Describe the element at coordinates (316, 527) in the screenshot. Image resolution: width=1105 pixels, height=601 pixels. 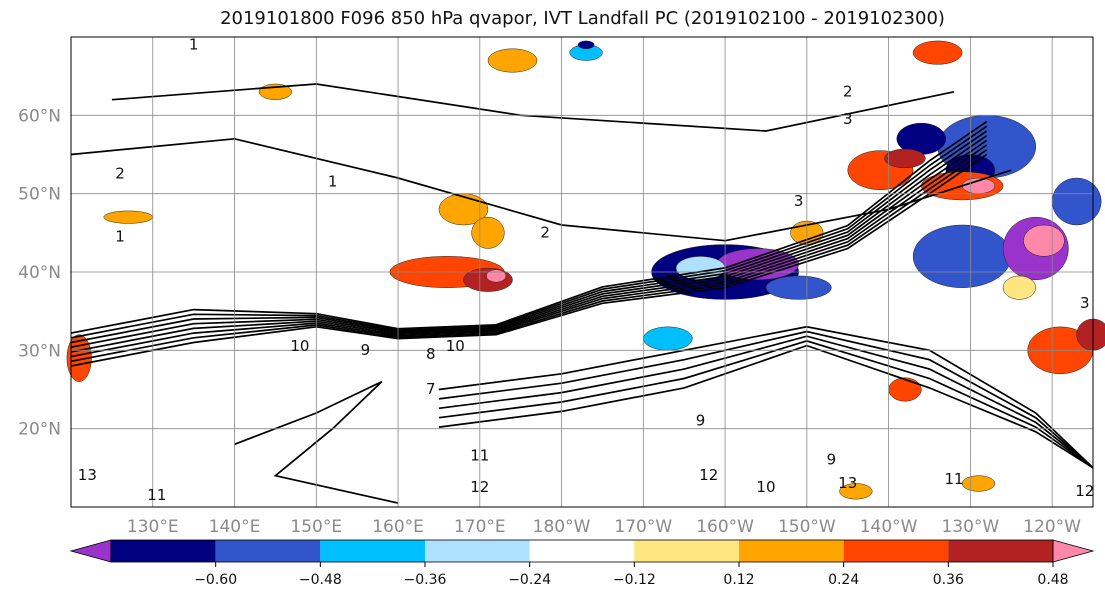
I see `longitude-tick-label: 150°E` at that location.